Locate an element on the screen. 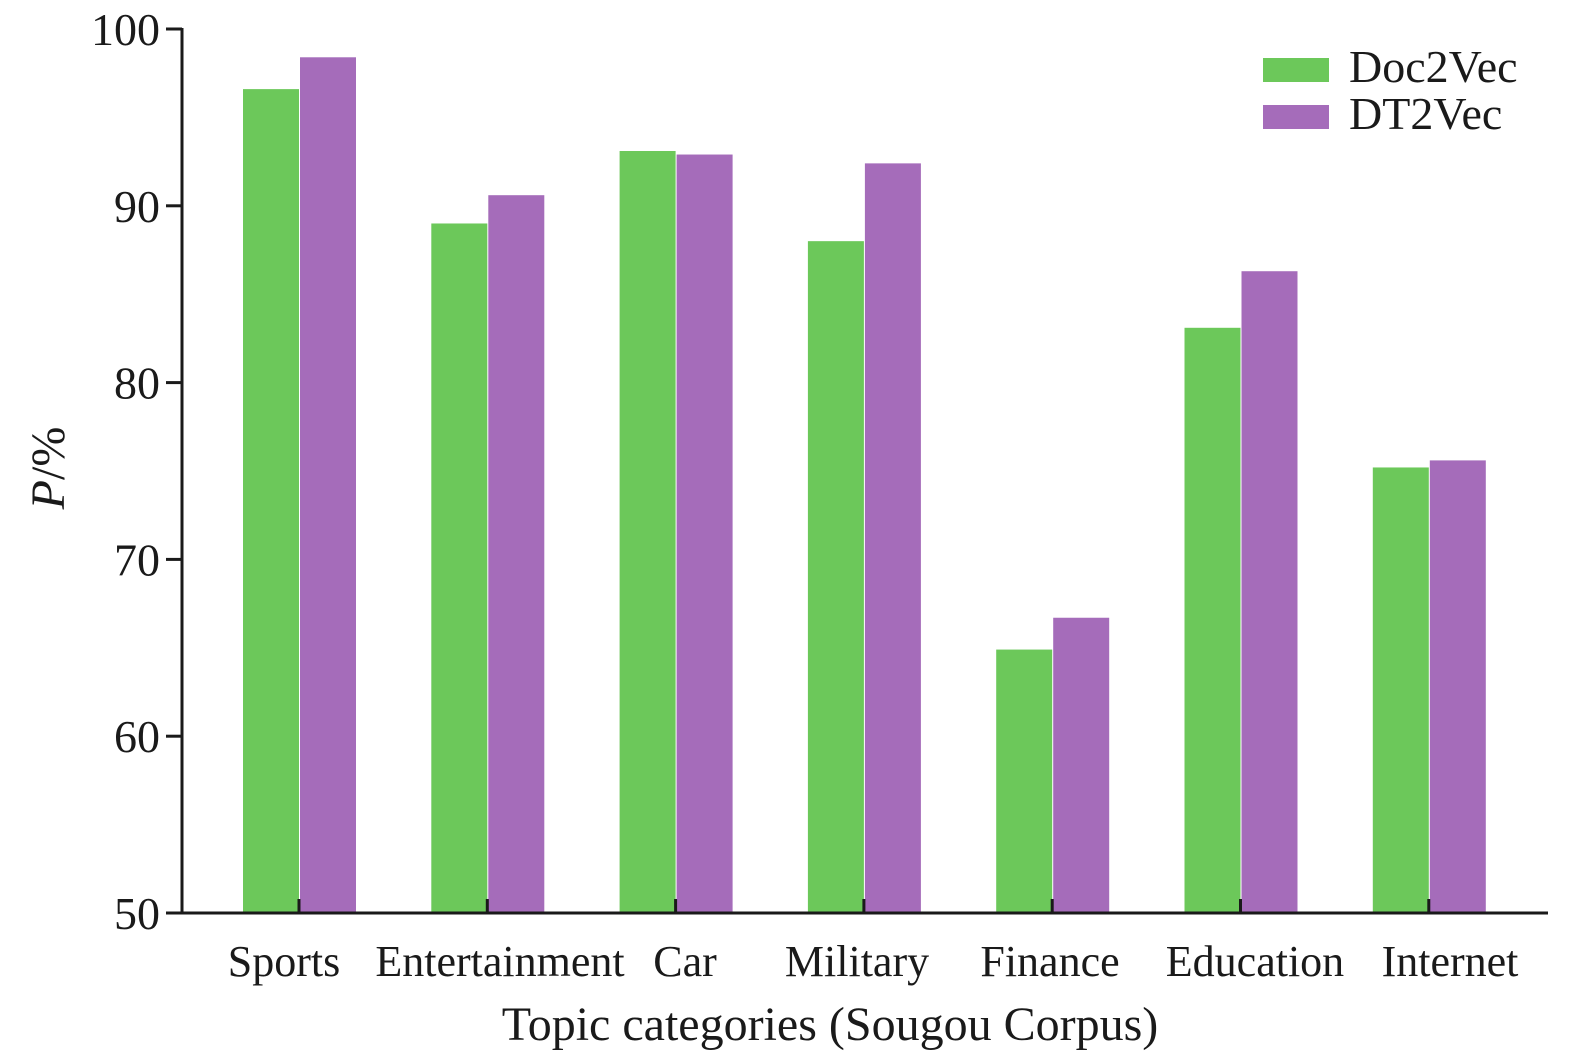  y-tick-label: 70 is located at coordinates (137, 559).